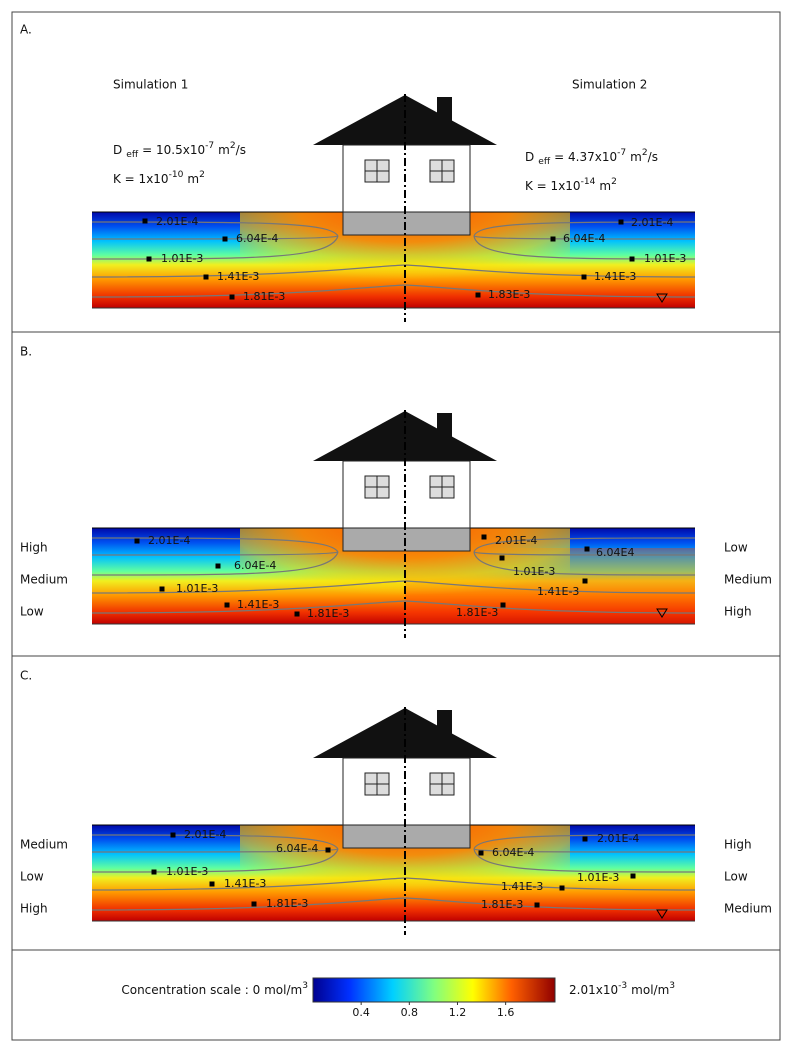 This screenshot has height=1054, width=792. What do you see at coordinates (410, 1012) in the screenshot?
I see `colorbar-tick-label: 0.8` at bounding box center [410, 1012].